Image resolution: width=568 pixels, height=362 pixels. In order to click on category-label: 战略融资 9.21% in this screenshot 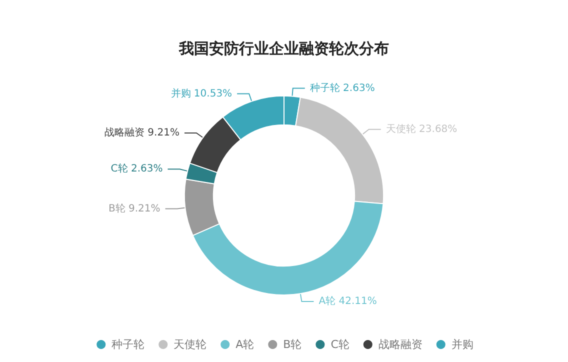, I will do `click(142, 133)`.